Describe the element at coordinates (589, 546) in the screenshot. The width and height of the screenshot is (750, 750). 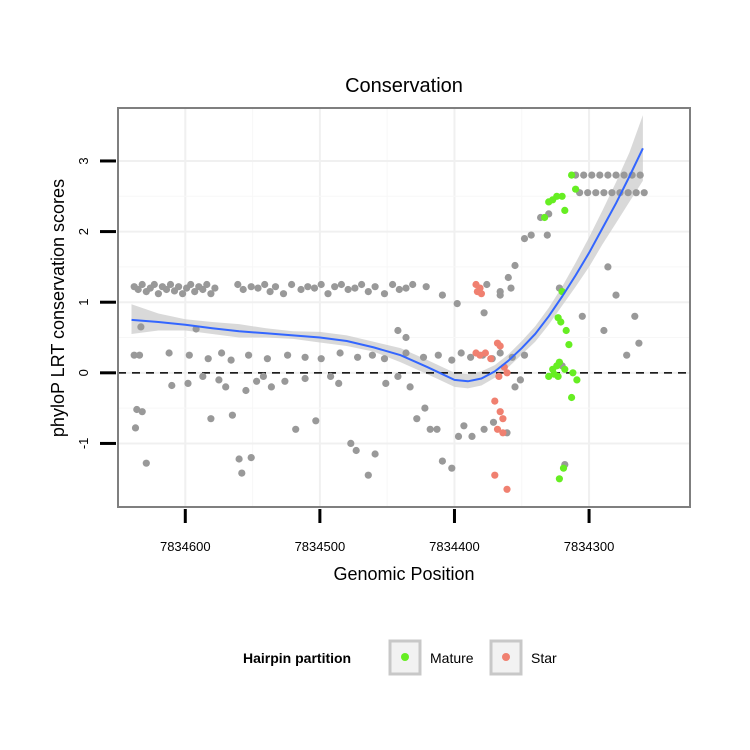
I see `x-tick-label: 7834300` at that location.